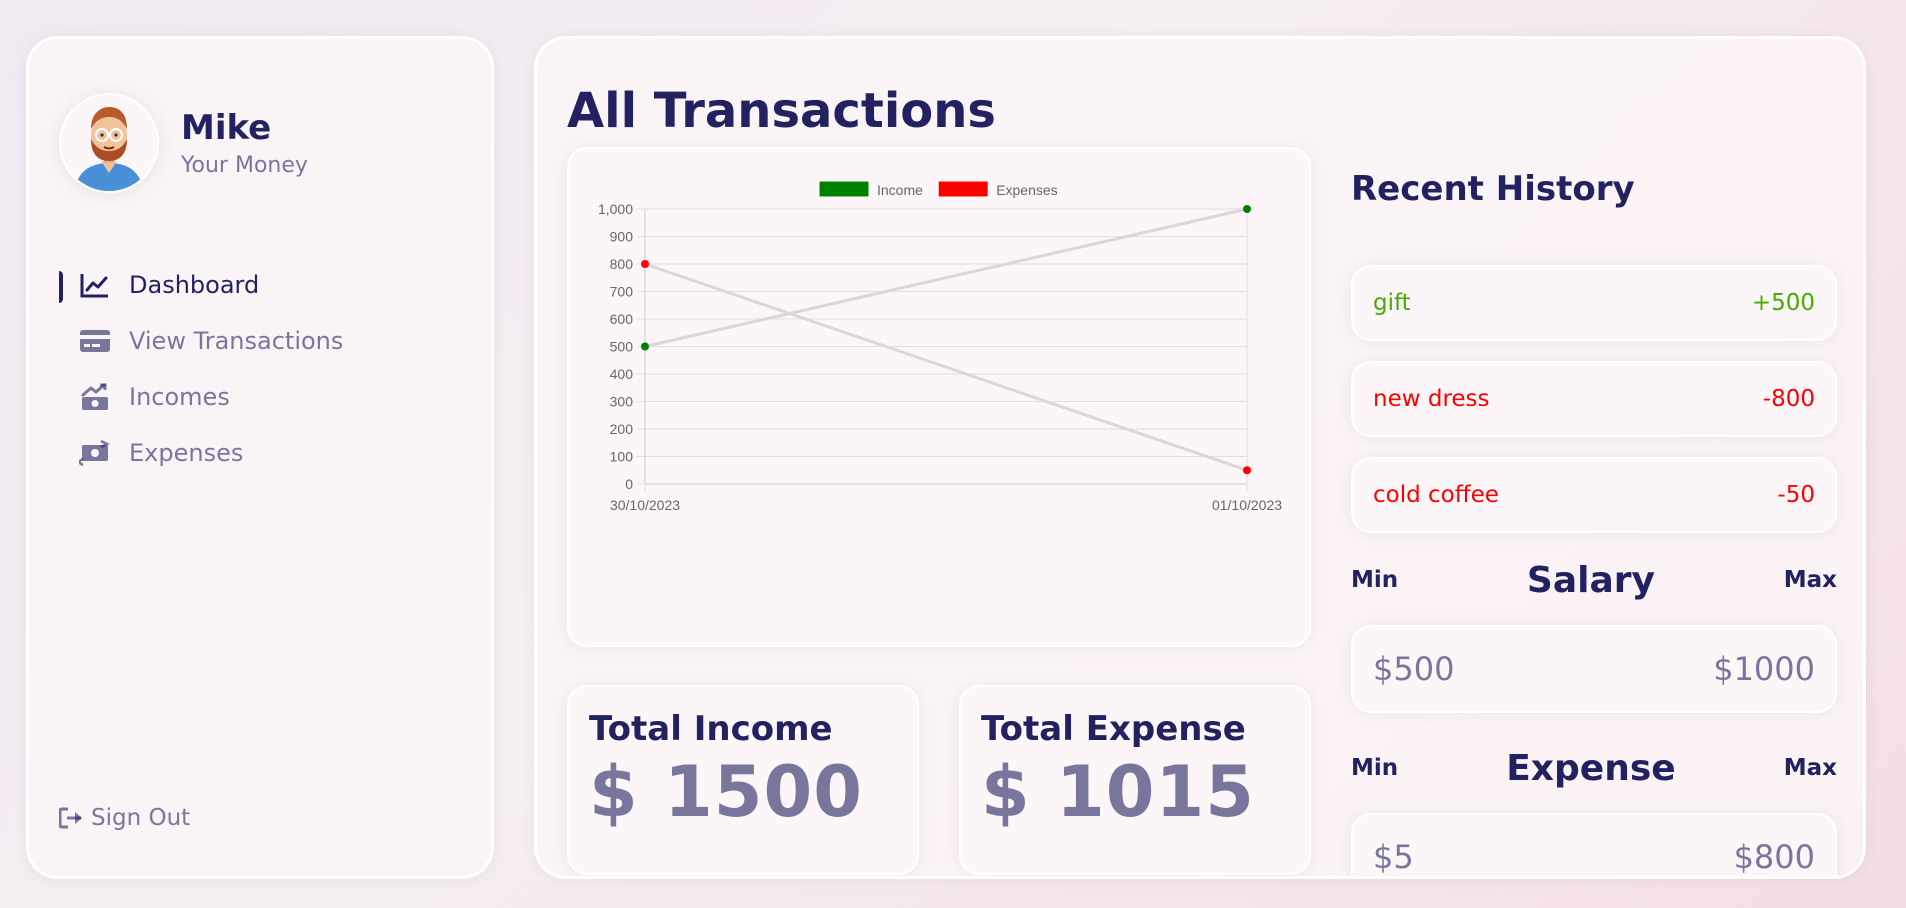  I want to click on x-tick-label: 01/10/2023, so click(1247, 505).